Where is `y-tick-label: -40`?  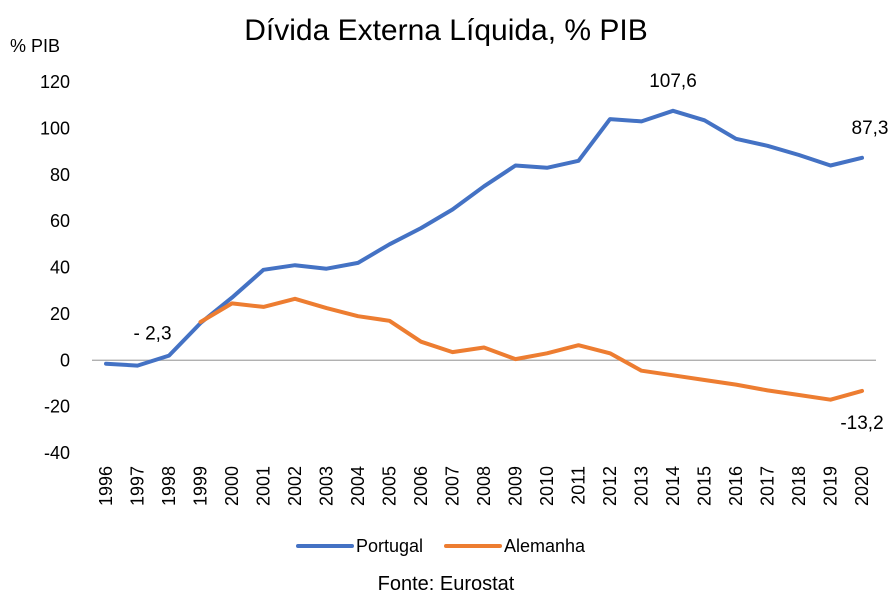 y-tick-label: -40 is located at coordinates (57, 453).